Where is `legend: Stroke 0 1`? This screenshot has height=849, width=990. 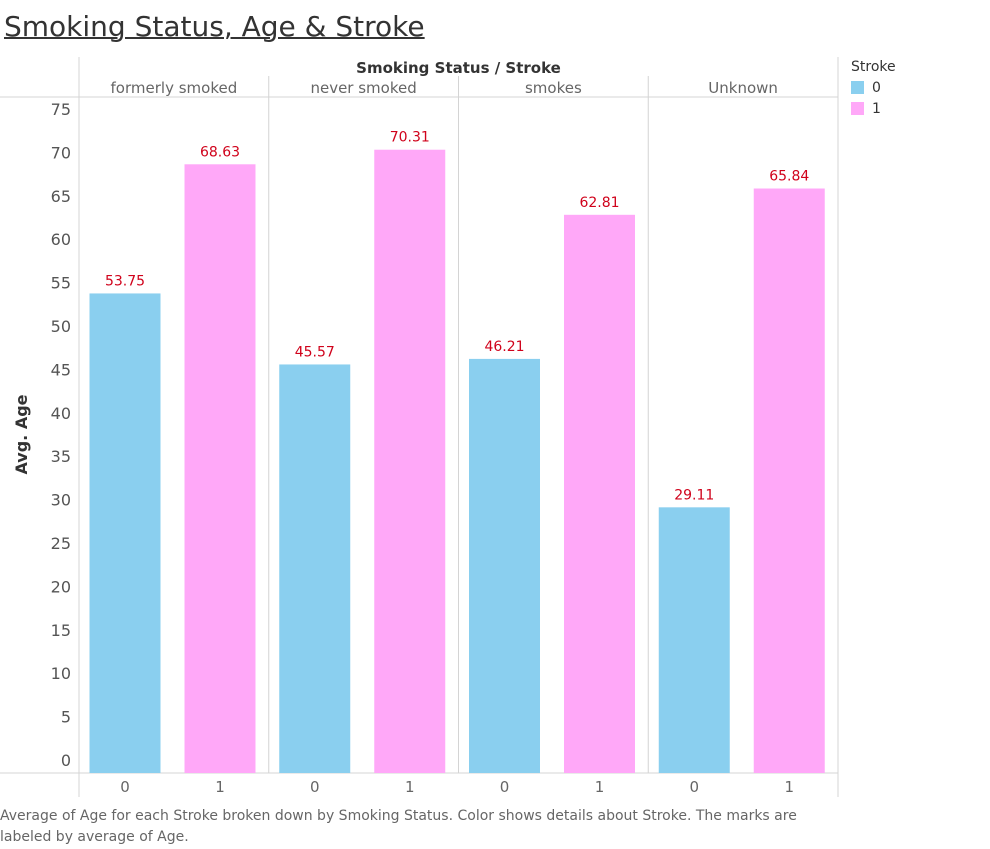
legend: Stroke 0 1 is located at coordinates (873, 89).